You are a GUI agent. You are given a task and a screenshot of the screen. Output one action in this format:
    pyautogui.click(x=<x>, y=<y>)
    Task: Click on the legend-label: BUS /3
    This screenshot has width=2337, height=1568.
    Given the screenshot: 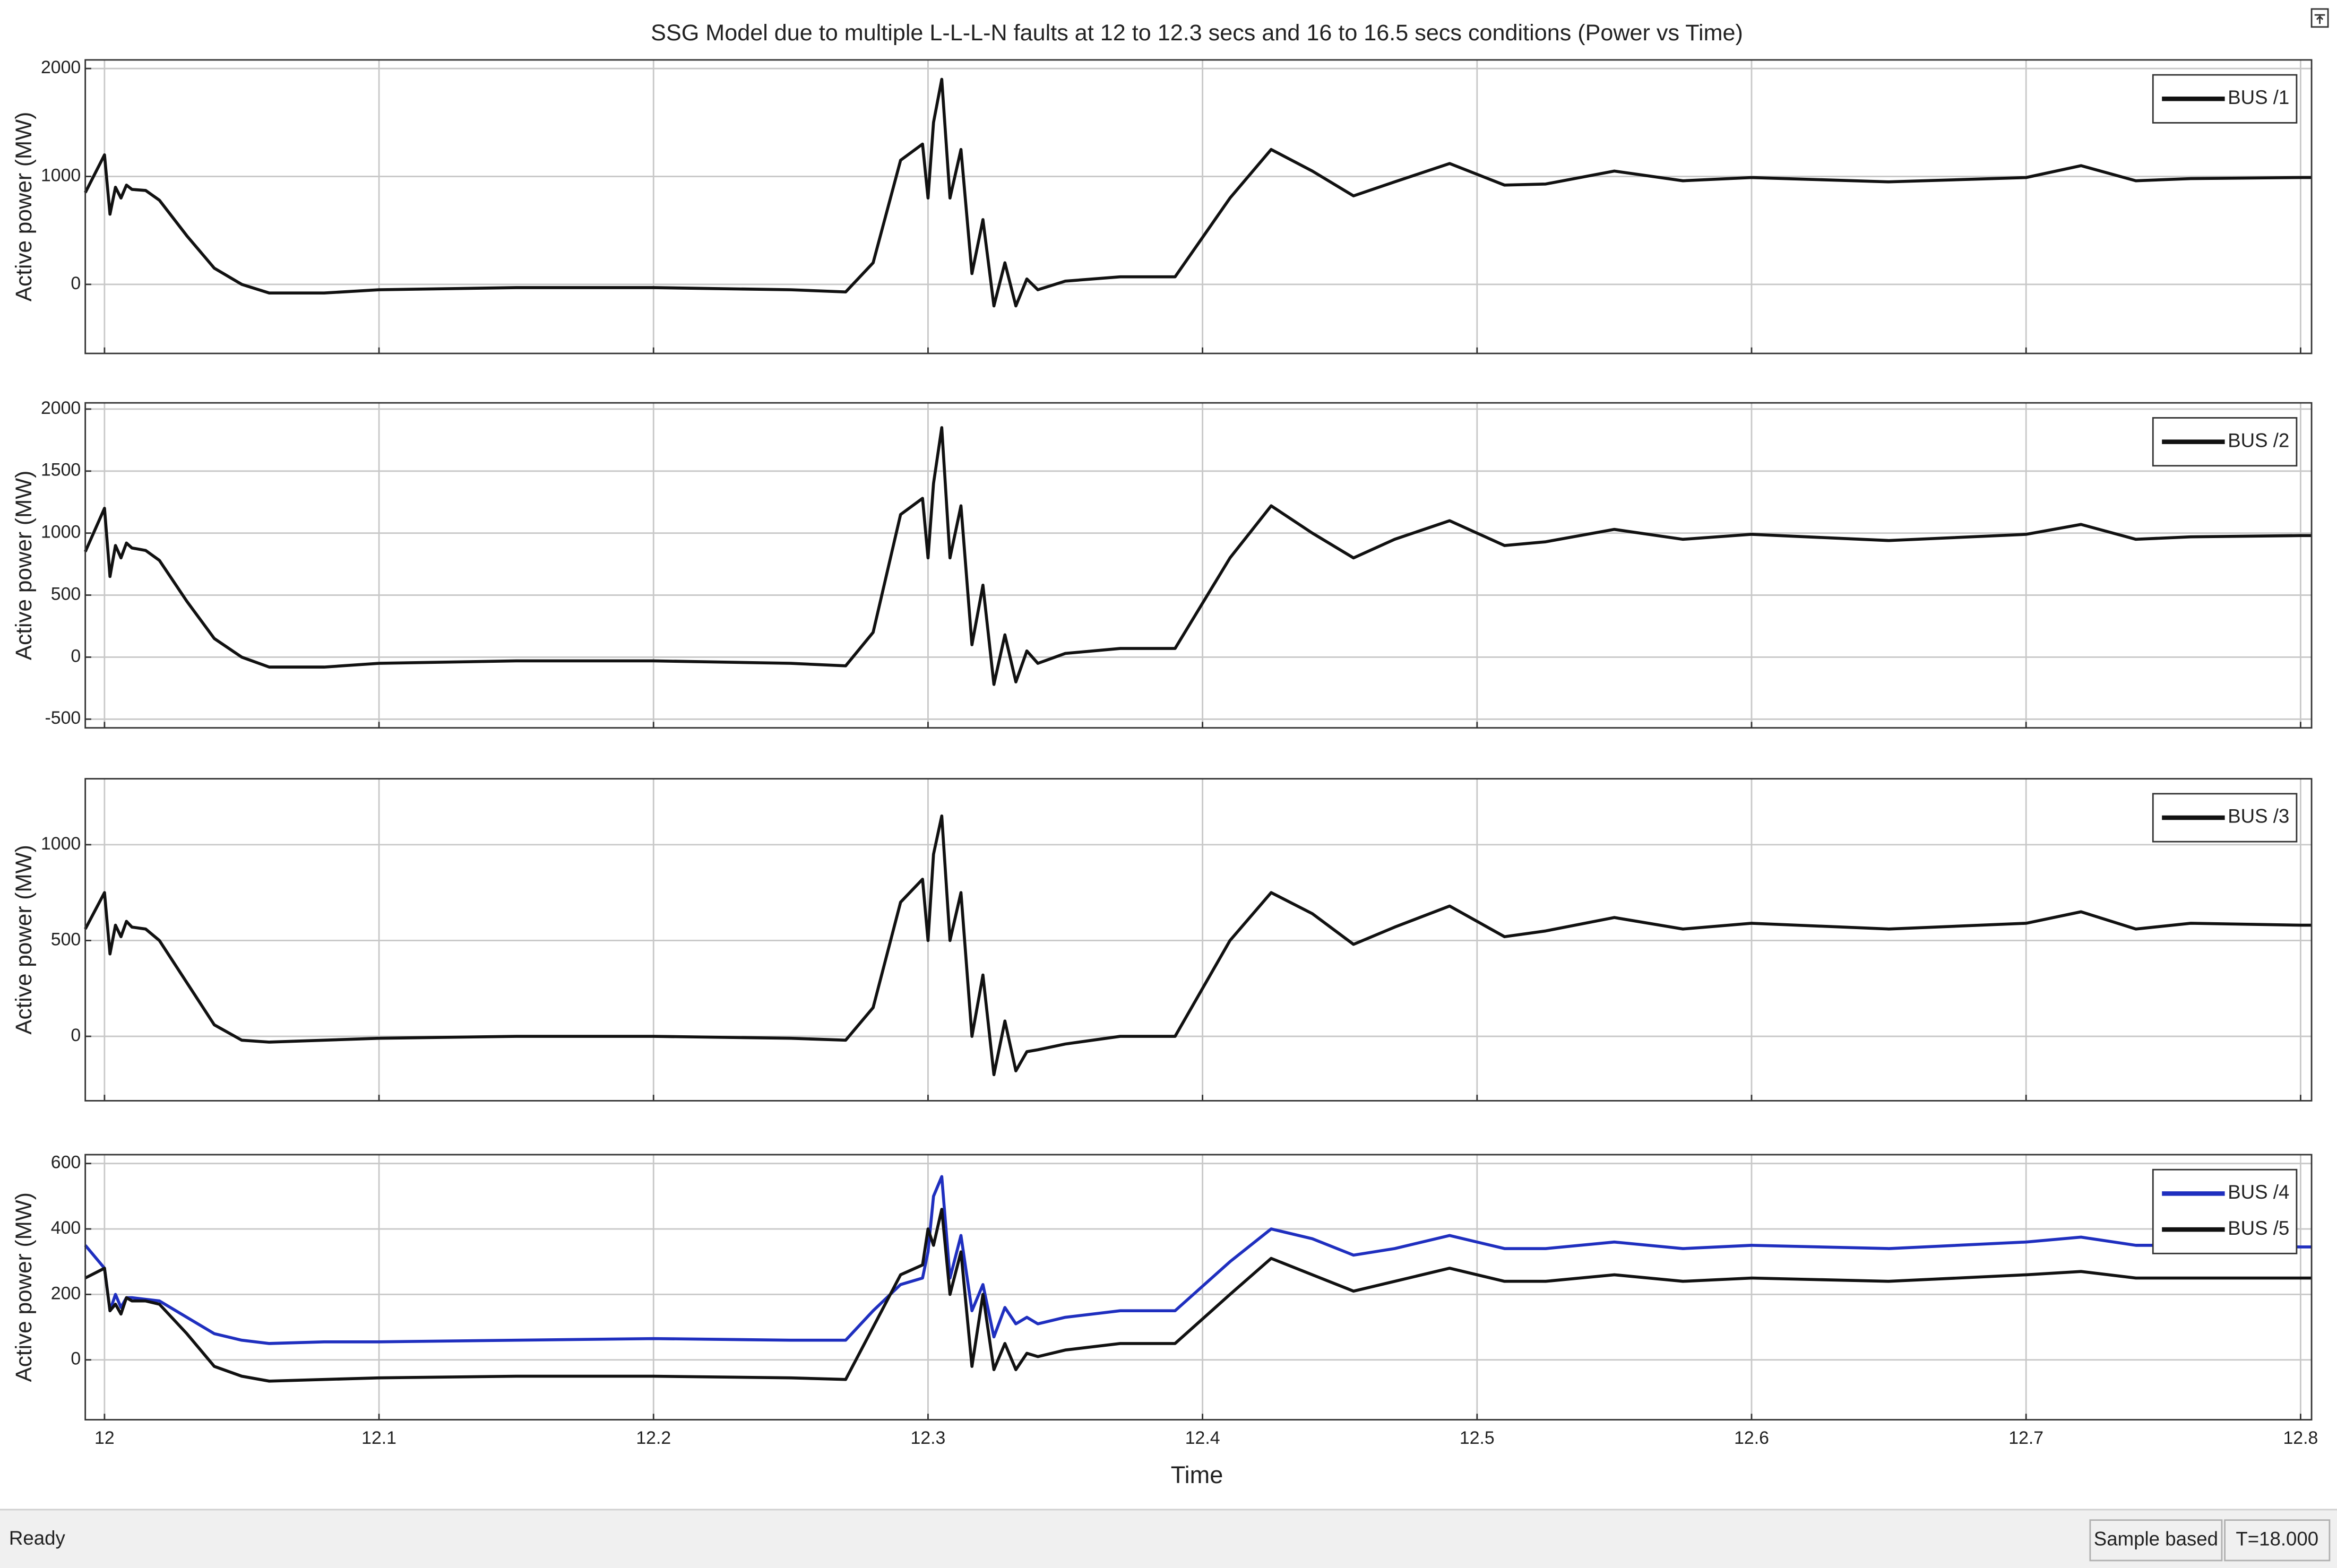 What is the action you would take?
    pyautogui.click(x=2258, y=816)
    